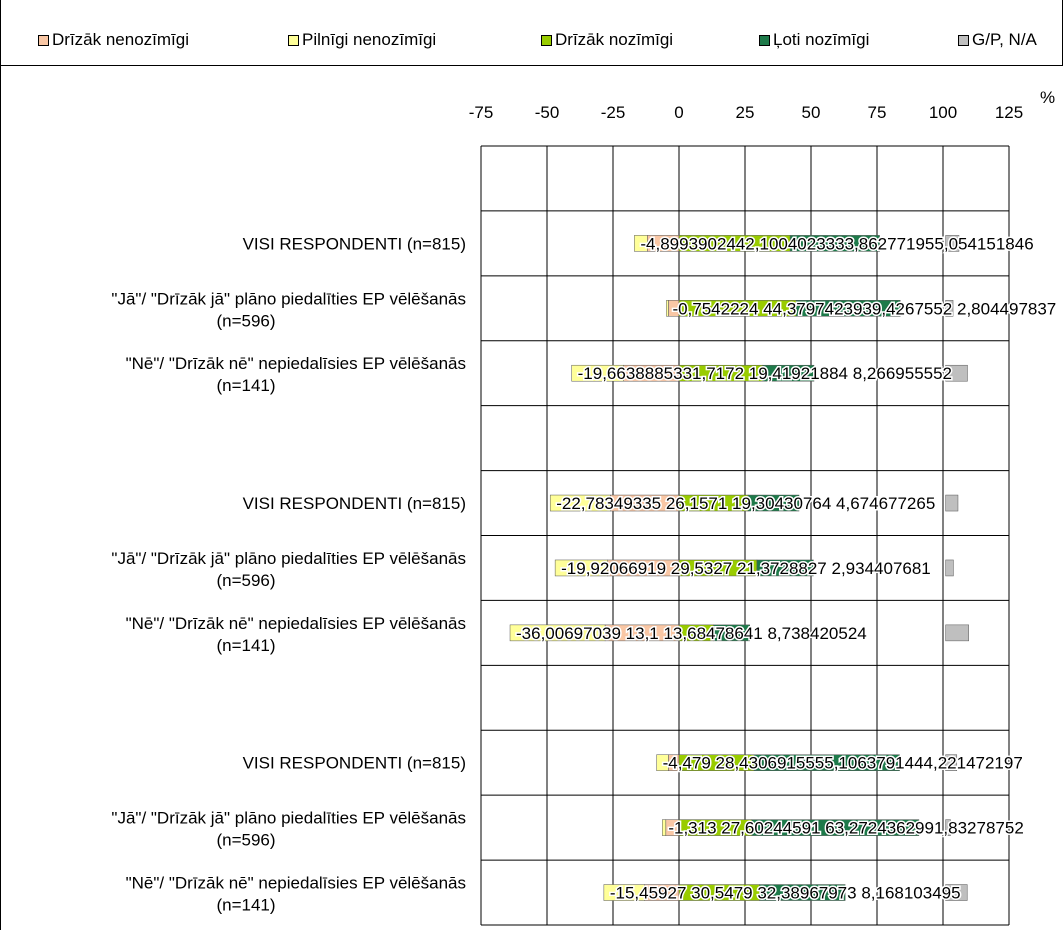 This screenshot has height=930, width=1064. I want to click on axis-unit-label: %, so click(1047, 97).